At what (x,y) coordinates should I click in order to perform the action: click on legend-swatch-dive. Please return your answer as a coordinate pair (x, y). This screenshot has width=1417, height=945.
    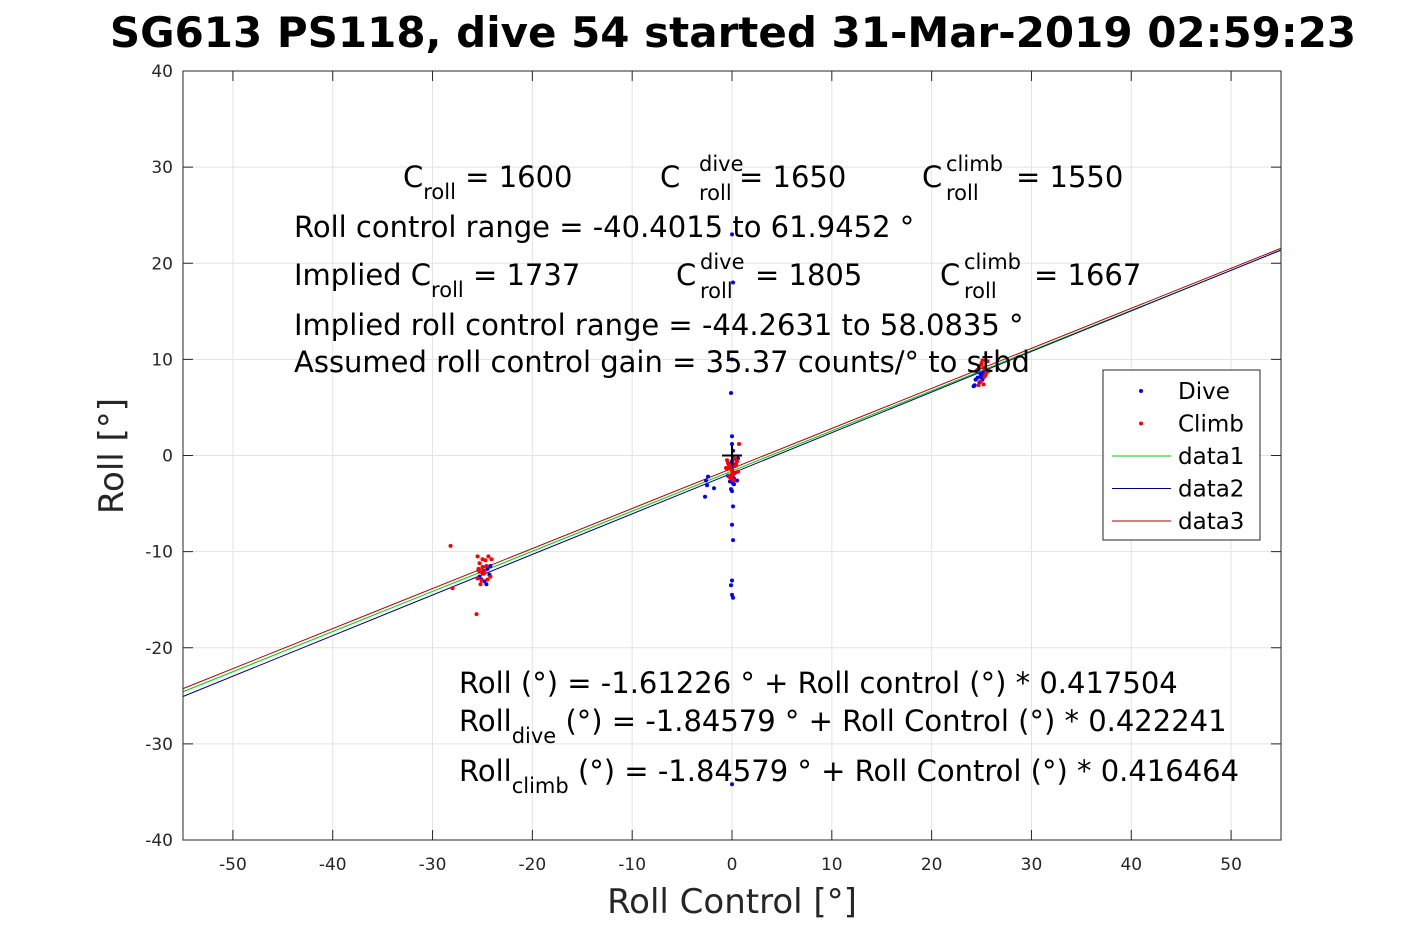
    Looking at the image, I should click on (1141, 391).